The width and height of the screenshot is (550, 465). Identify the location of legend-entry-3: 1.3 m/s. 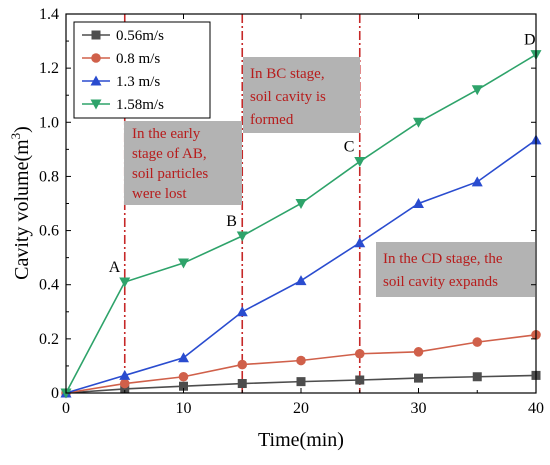
(121, 82).